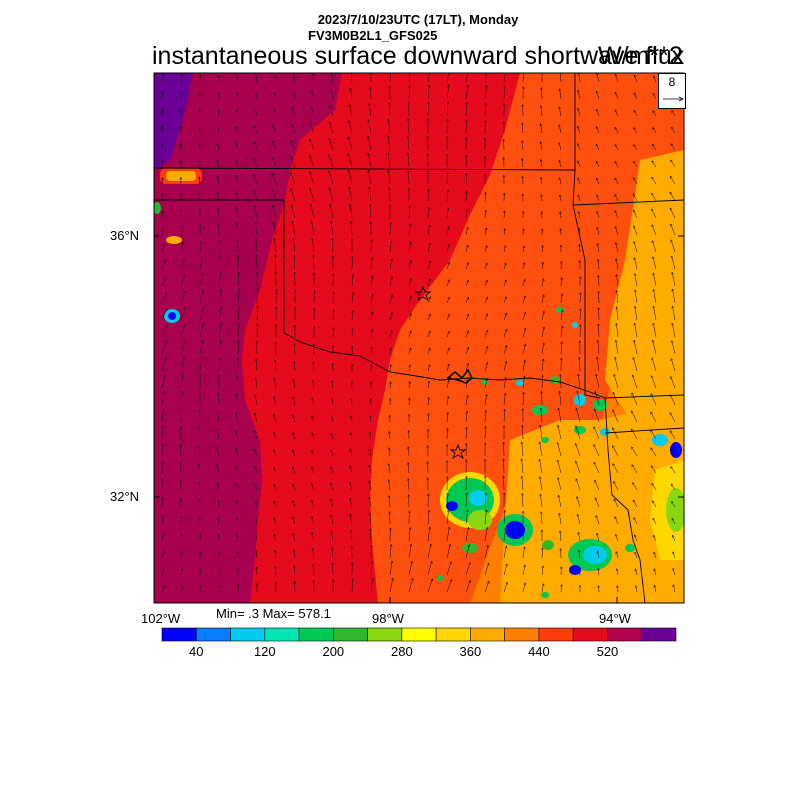 The width and height of the screenshot is (800, 800). Describe the element at coordinates (640, 56) in the screenshot. I see `units-title: W/m**2` at that location.